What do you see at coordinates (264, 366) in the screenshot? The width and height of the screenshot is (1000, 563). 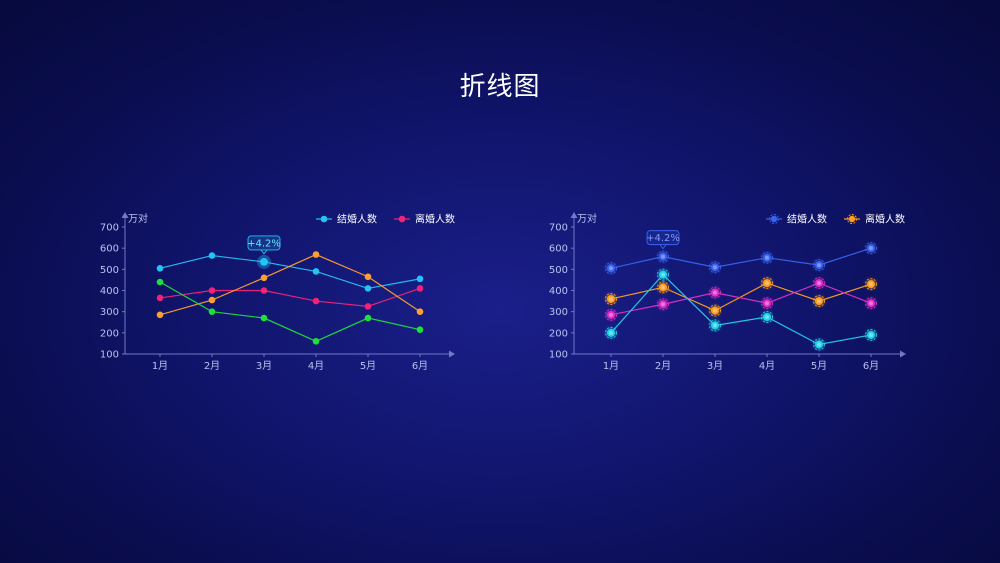 I see `x-tick-label: 3月` at bounding box center [264, 366].